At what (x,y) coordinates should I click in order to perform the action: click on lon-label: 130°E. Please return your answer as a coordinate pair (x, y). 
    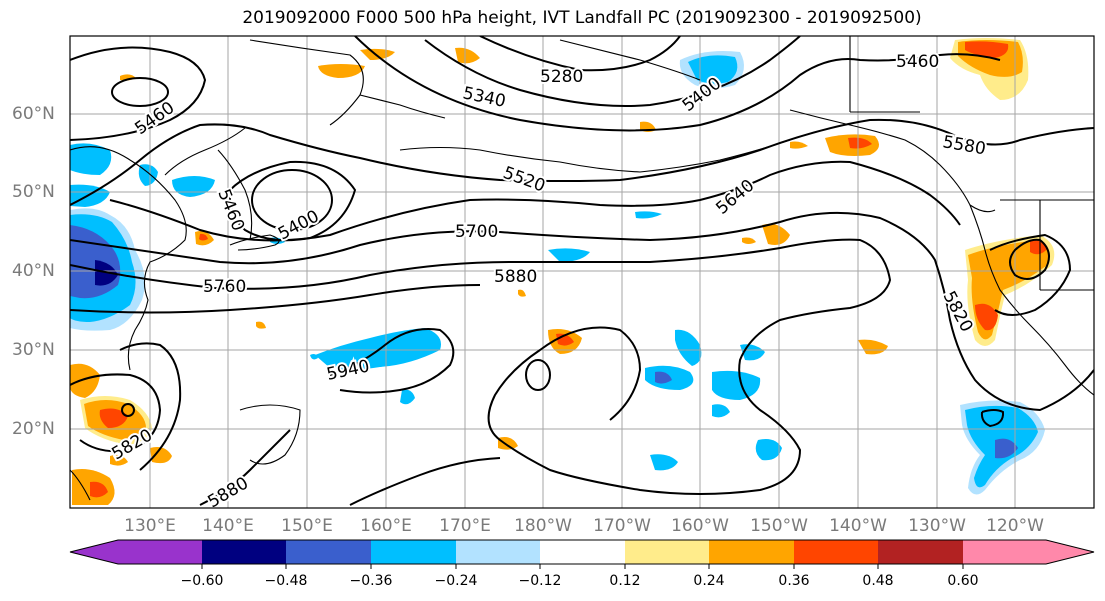
    Looking at the image, I should click on (150, 526).